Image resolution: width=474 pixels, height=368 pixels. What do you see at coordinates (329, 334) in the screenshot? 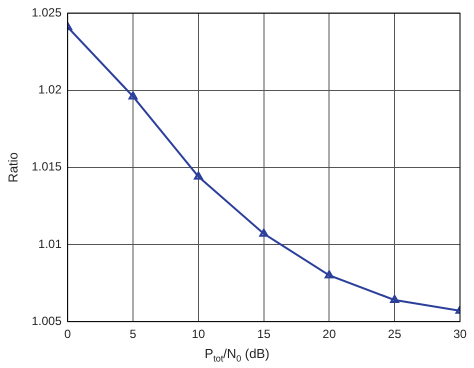
I see `x-tick-label: 20` at bounding box center [329, 334].